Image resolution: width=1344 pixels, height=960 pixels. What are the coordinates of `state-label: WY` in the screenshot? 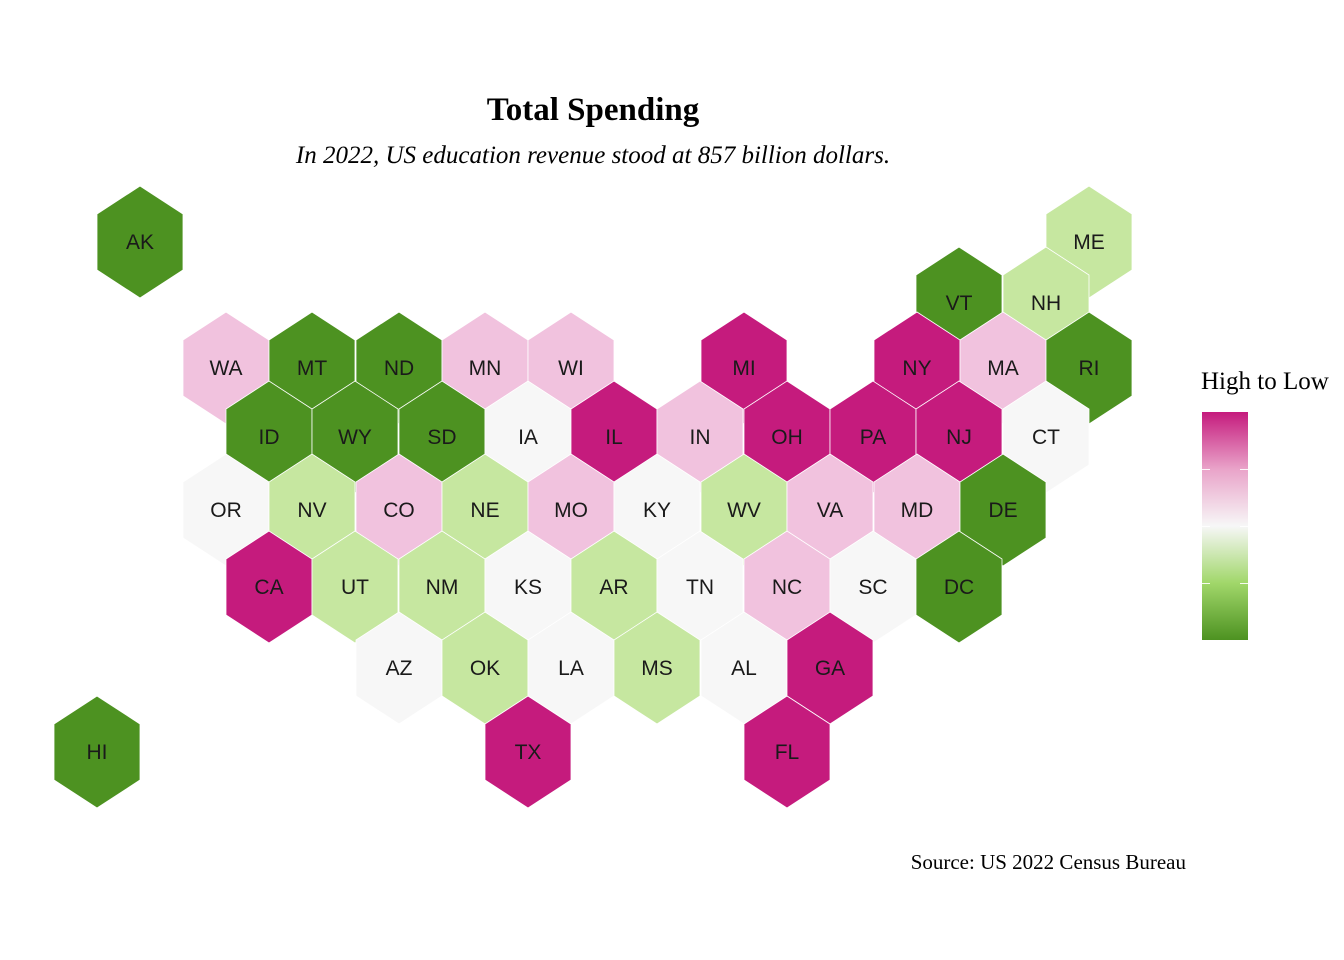 It's located at (355, 437).